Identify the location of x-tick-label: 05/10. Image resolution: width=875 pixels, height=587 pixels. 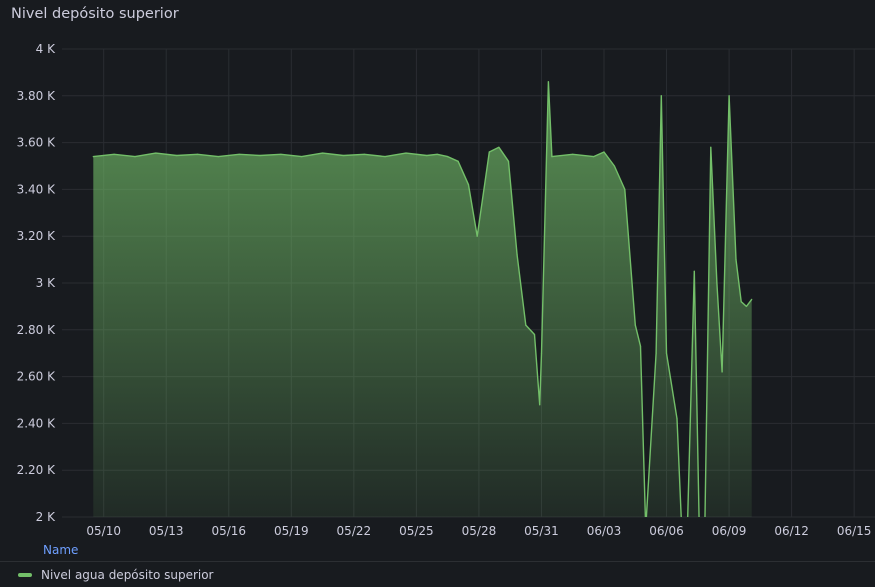
(103, 531).